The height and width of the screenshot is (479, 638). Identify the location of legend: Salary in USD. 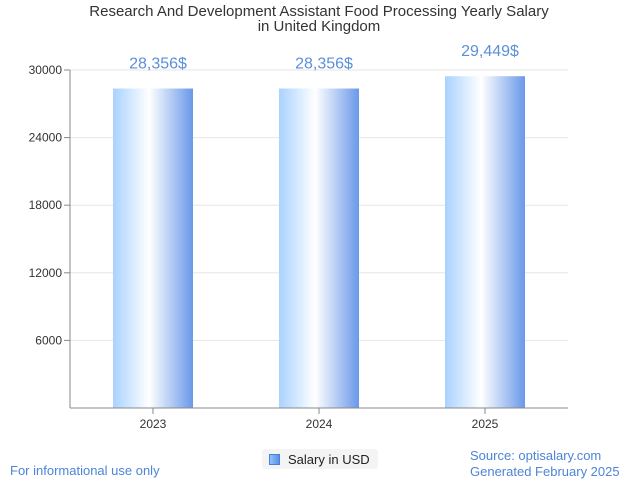
(320, 459).